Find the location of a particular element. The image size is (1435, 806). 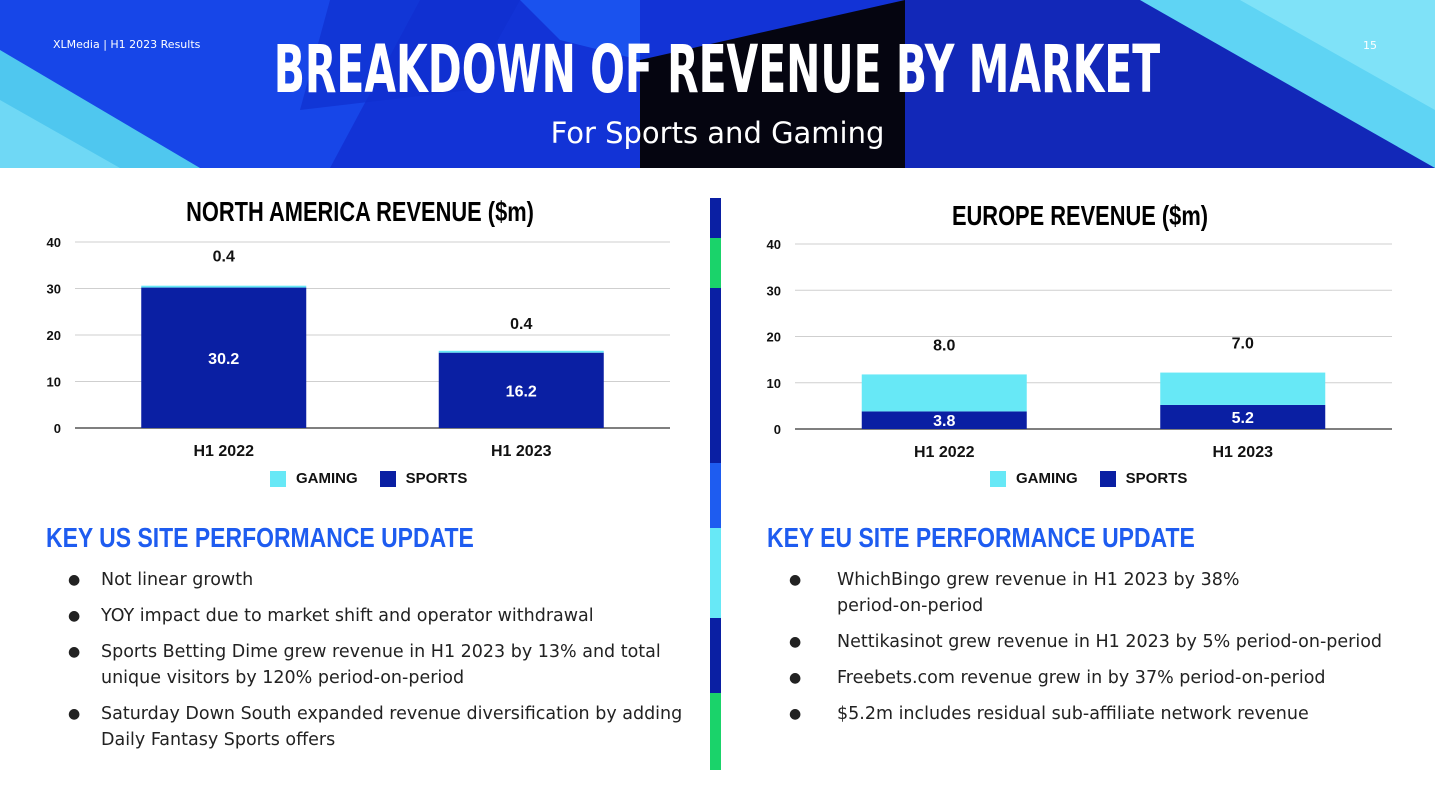

list-item: Not linear growth is located at coordinates (371, 580).